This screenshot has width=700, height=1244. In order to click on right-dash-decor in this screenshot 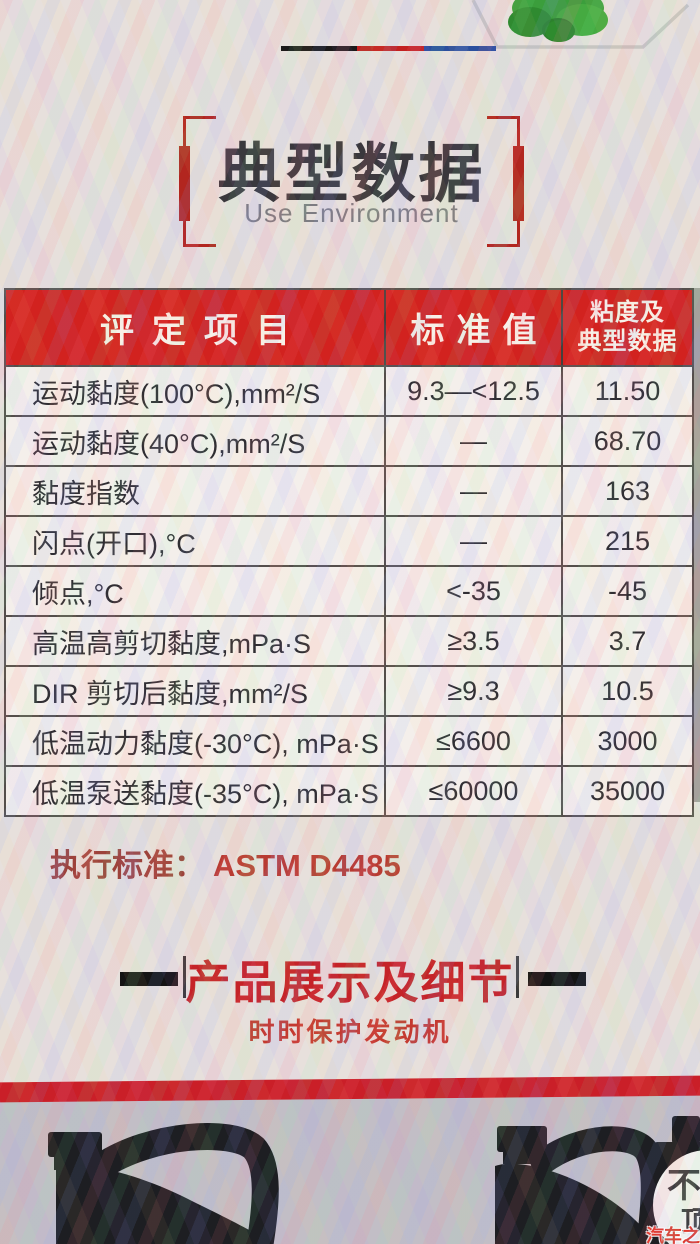, I will do `click(557, 979)`.